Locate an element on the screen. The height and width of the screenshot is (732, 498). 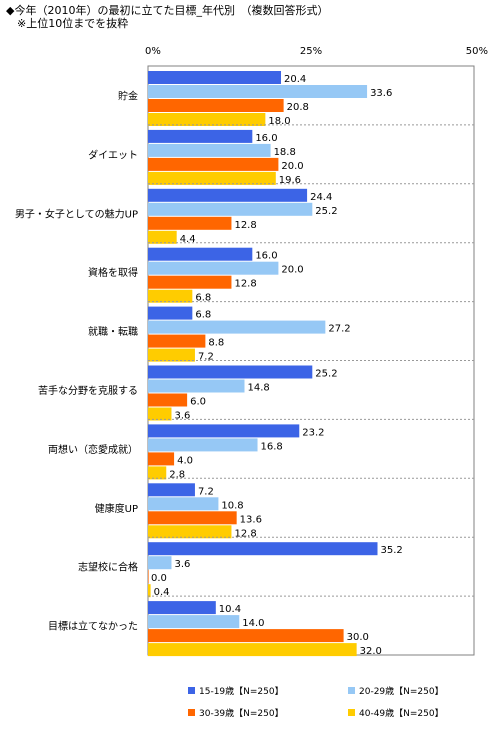
data-label: 8.8 is located at coordinates (216, 343).